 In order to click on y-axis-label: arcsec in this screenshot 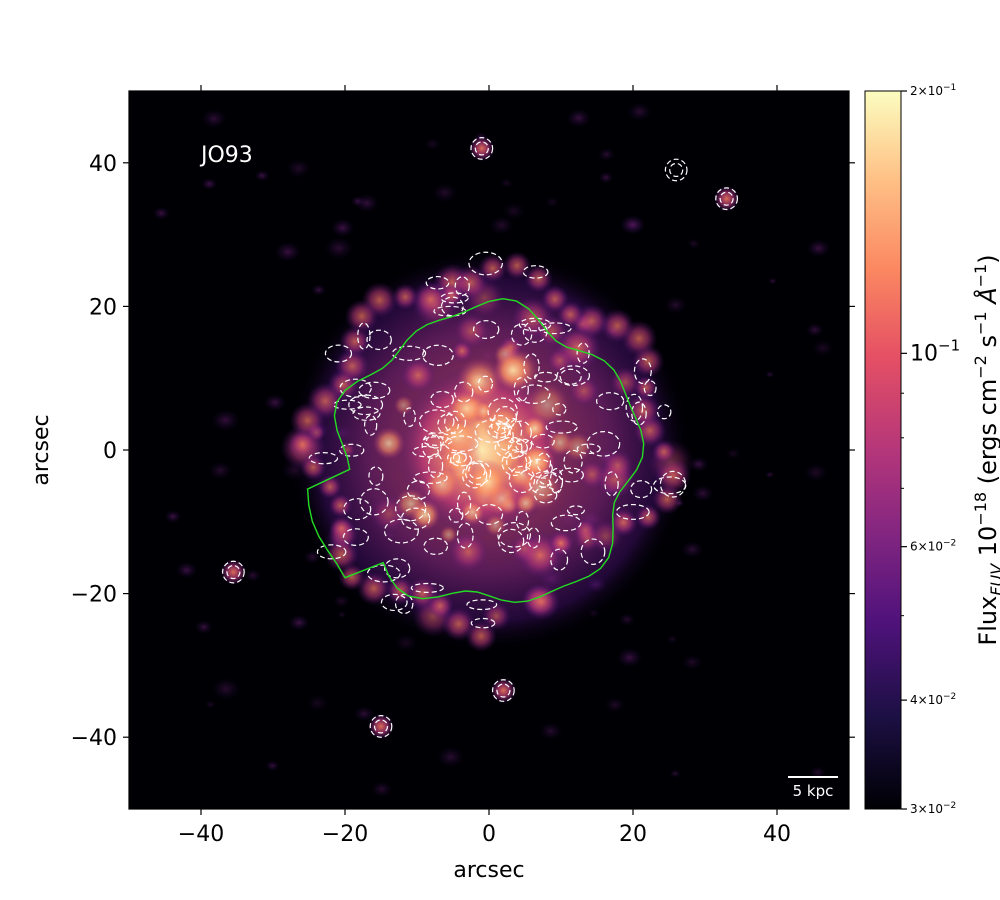, I will do `click(41, 449)`.